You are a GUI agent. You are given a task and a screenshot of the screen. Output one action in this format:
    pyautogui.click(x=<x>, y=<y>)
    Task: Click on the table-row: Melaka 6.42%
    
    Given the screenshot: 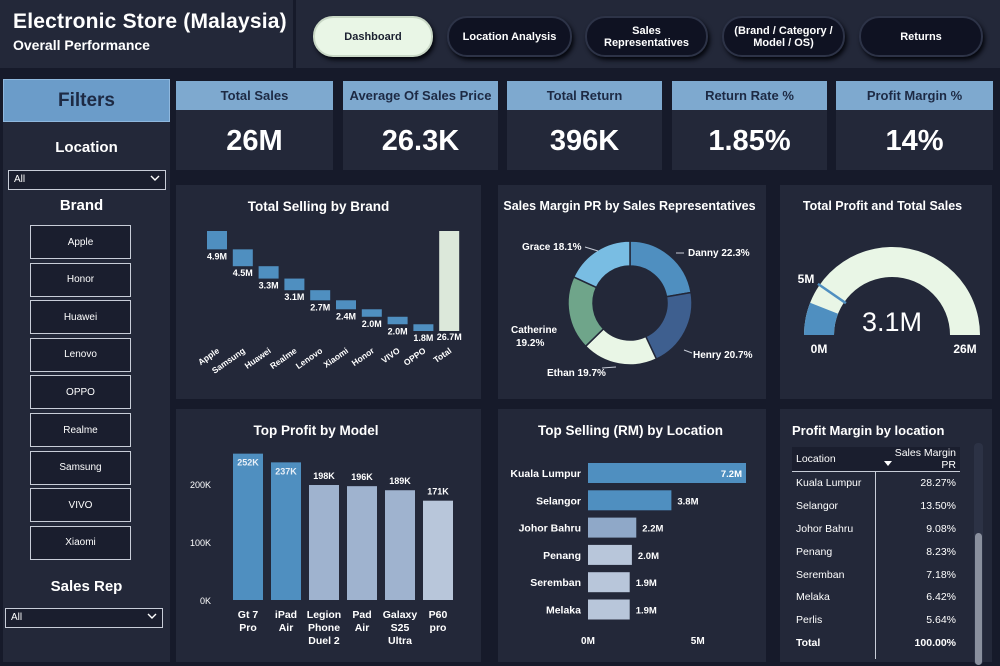 What is the action you would take?
    pyautogui.click(x=876, y=597)
    